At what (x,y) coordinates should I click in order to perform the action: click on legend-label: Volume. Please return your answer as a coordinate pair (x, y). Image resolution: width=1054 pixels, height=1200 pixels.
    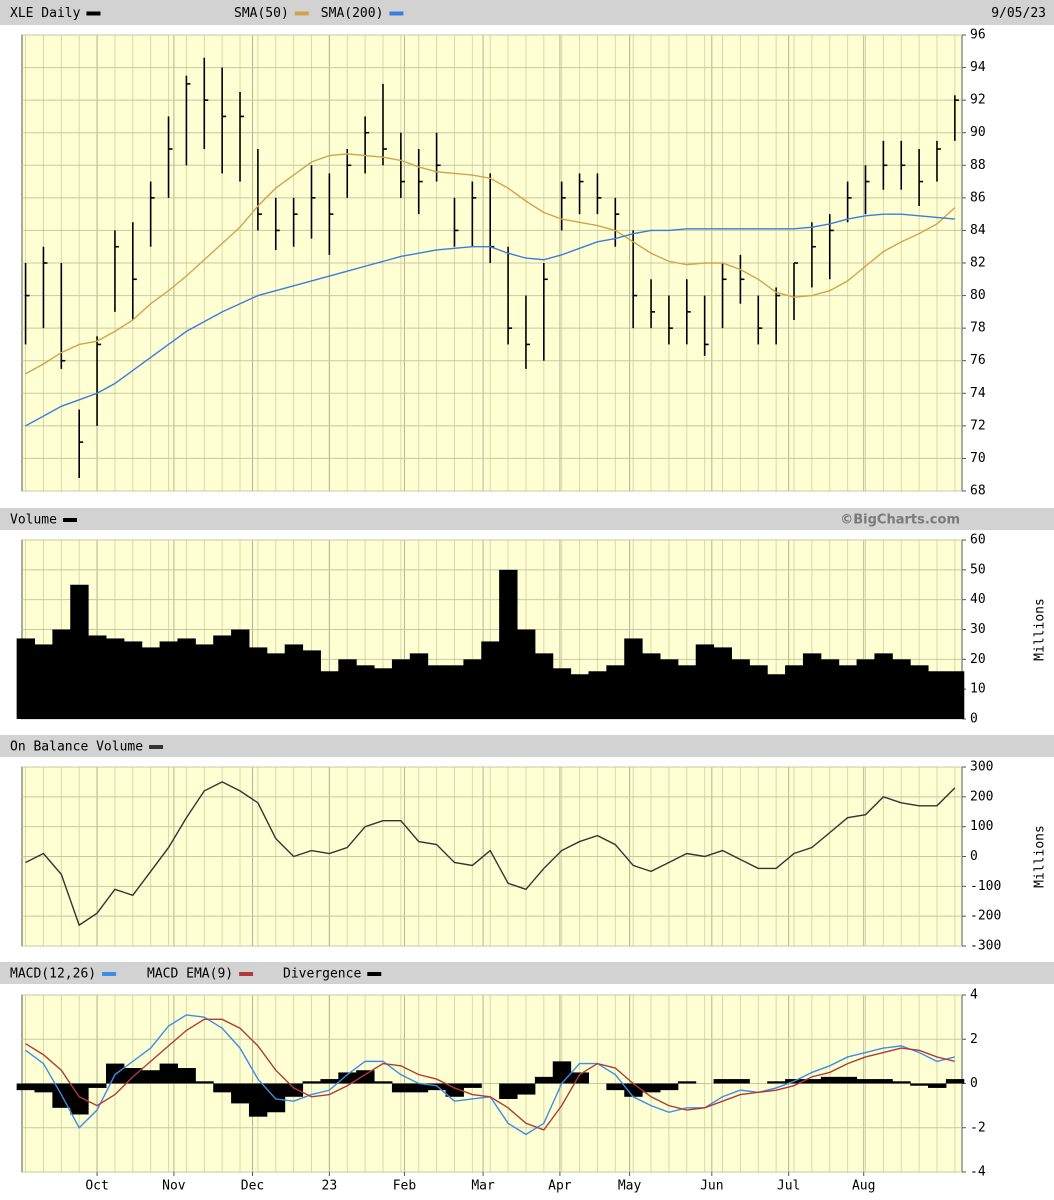
    Looking at the image, I should click on (33, 520).